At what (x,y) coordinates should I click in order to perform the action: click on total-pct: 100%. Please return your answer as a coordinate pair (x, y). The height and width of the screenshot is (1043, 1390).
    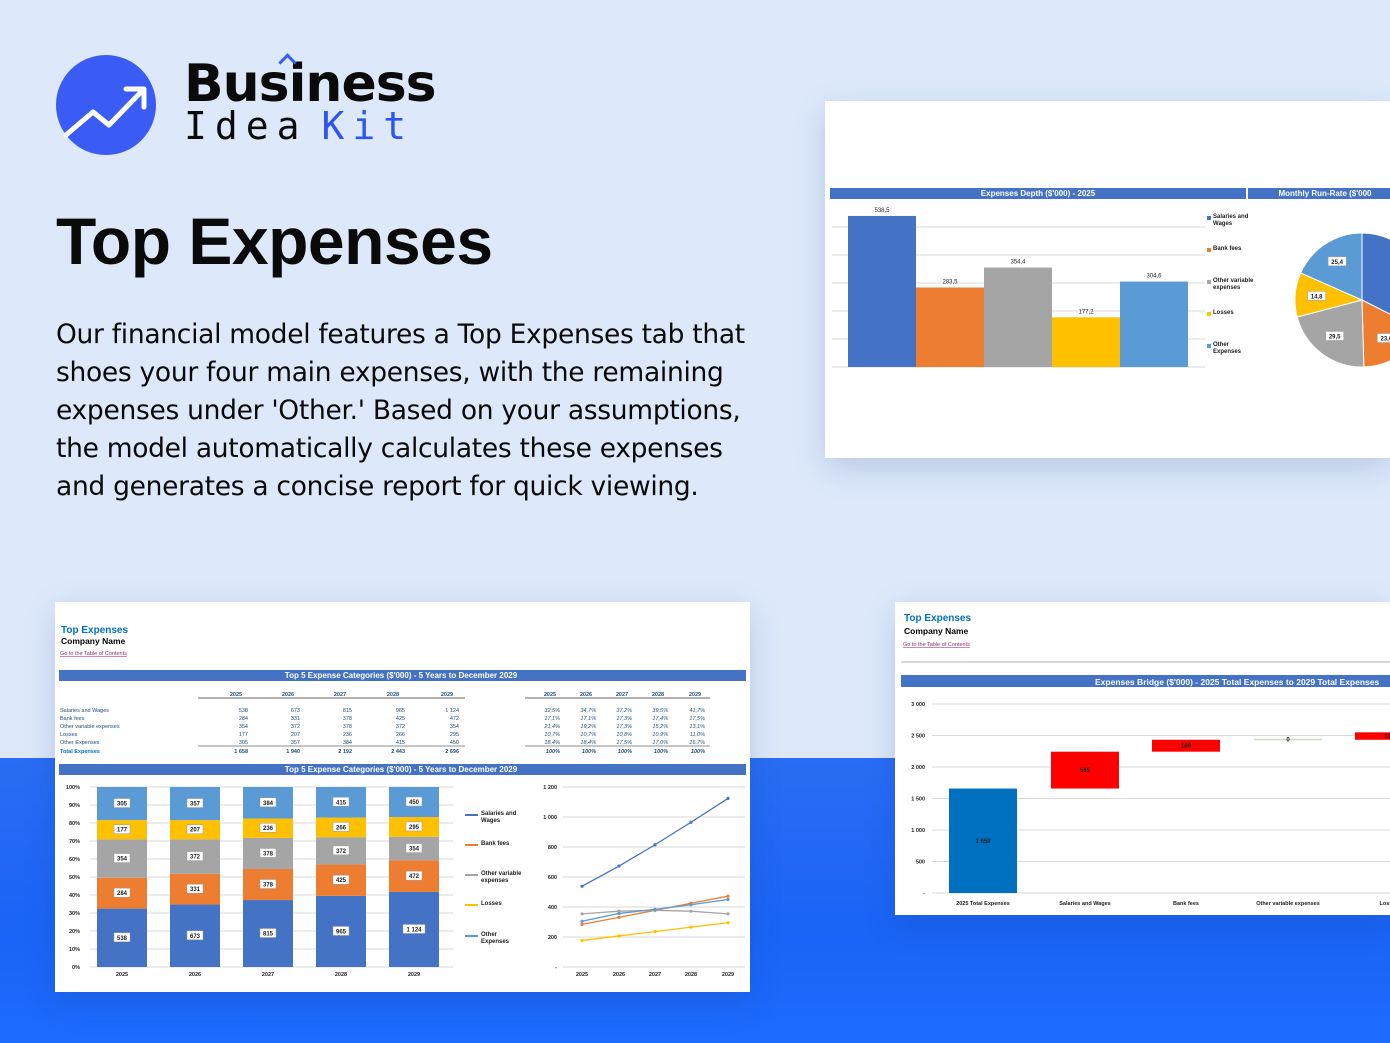
    Looking at the image, I should click on (589, 752).